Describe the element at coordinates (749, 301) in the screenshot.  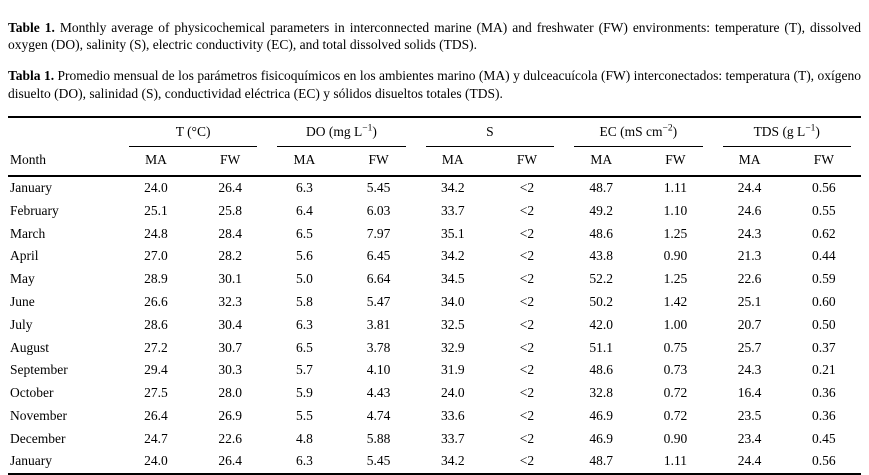
I see `cell-total-dissolved-solids-ma: 25.1` at that location.